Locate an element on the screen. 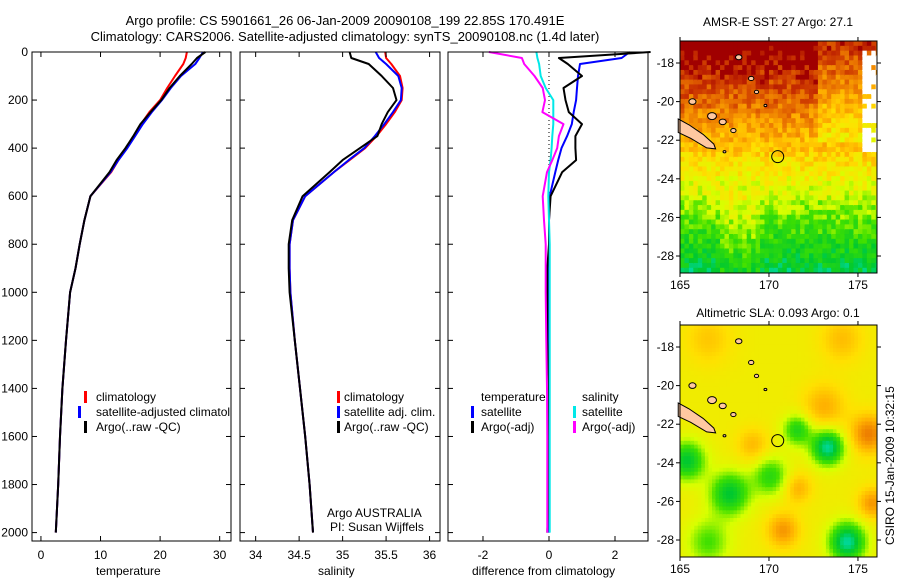 The width and height of the screenshot is (900, 580). x-tick-label: 34 is located at coordinates (256, 555).